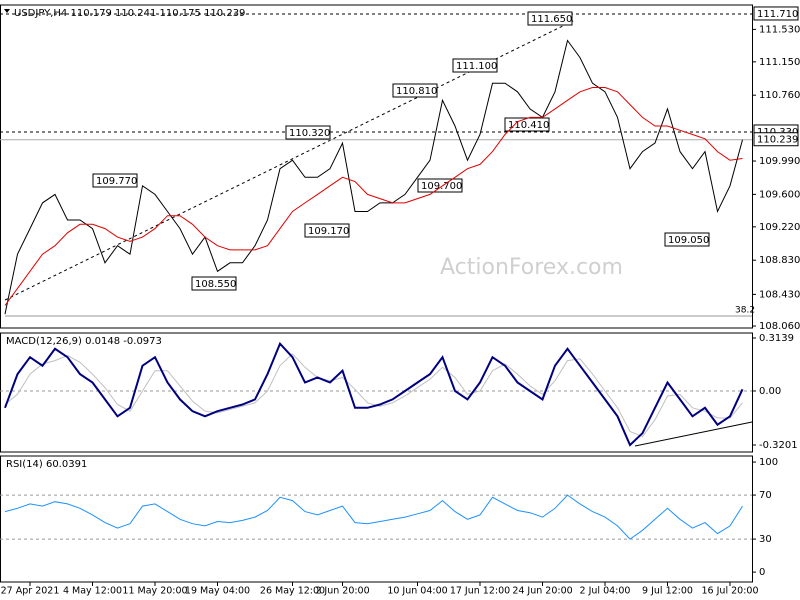 The width and height of the screenshot is (800, 600). I want to click on level-label: 111.710, so click(777, 14).